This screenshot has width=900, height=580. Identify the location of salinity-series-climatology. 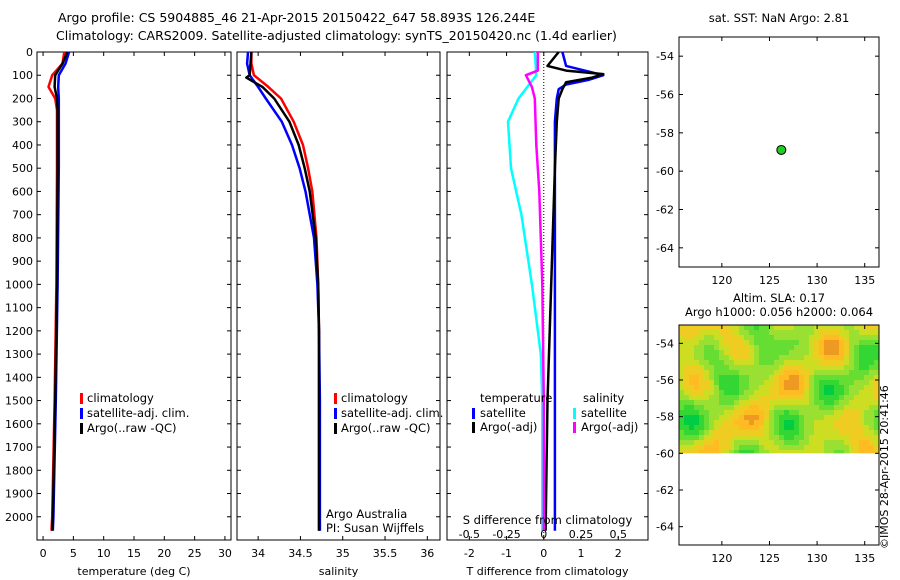
(285, 291).